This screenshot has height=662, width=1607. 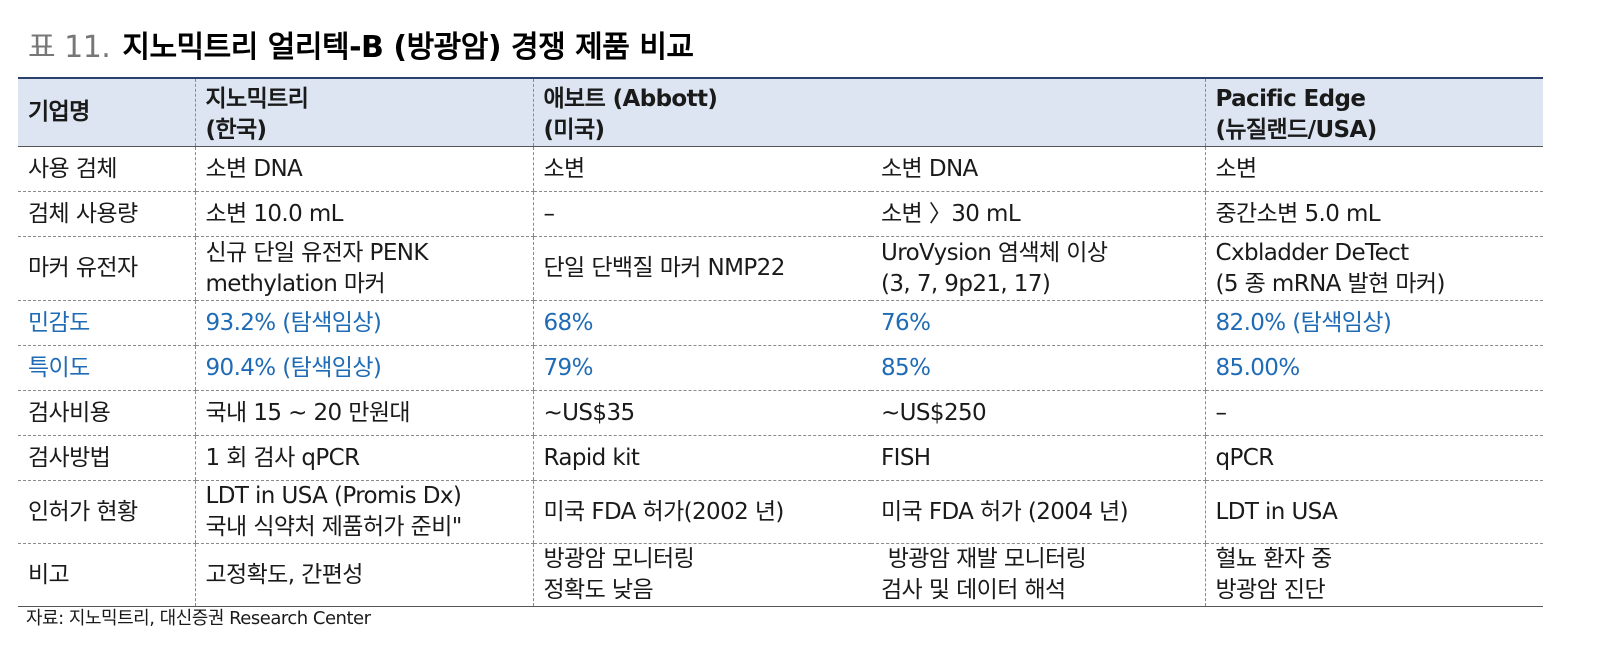 I want to click on header-pacific-edge: Pacific Edge (뉴질랜드/USA), so click(x=1373, y=112).